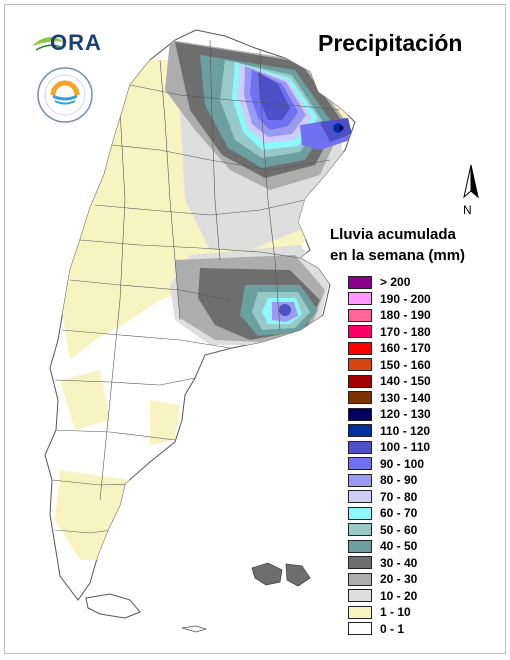 The image size is (510, 660). Describe the element at coordinates (76, 42) in the screenshot. I see `ora-logo-text: ORA` at that location.